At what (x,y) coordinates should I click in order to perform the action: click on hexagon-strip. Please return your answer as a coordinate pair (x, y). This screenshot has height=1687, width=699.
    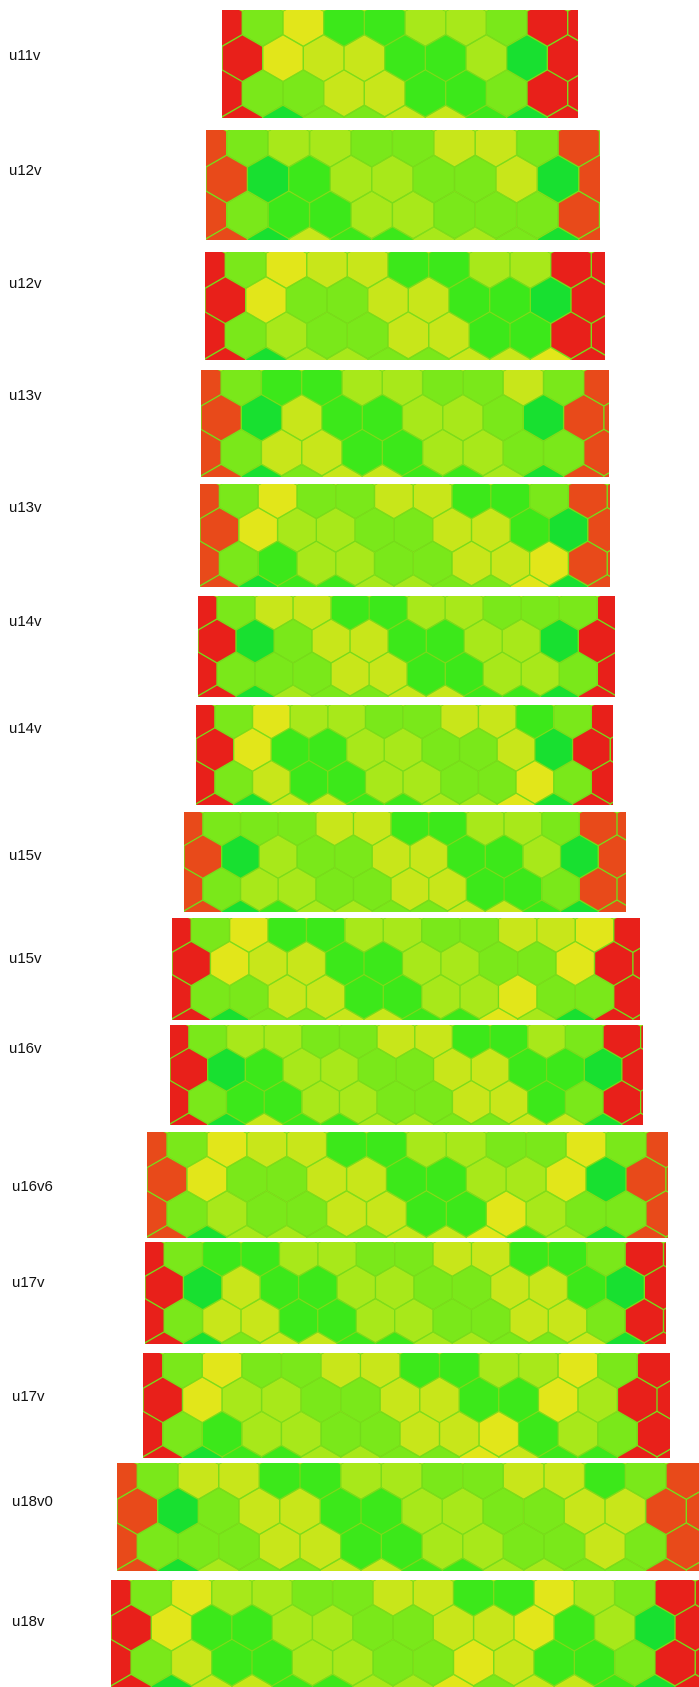
    Looking at the image, I should click on (378, 1180).